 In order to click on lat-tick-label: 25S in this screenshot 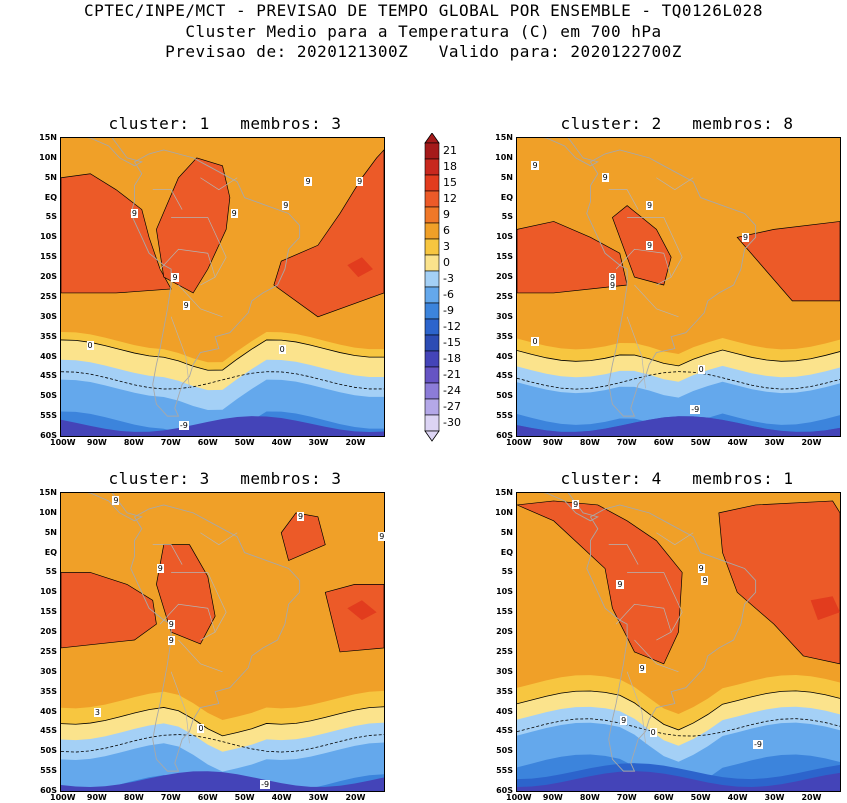, I will do `click(504, 296)`.